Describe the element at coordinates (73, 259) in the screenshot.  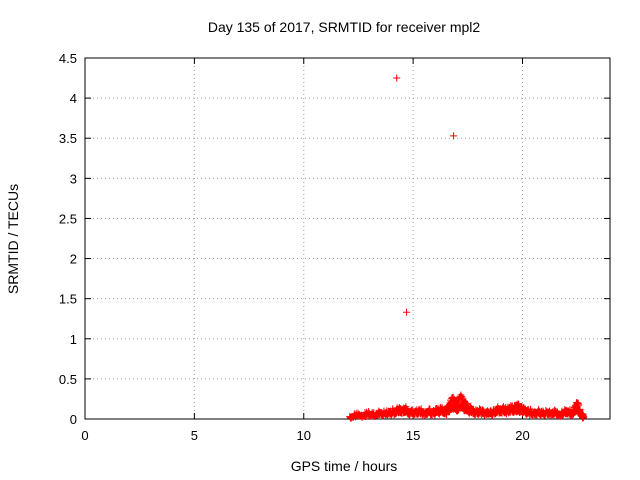
I see `y-tick-label: 2` at that location.